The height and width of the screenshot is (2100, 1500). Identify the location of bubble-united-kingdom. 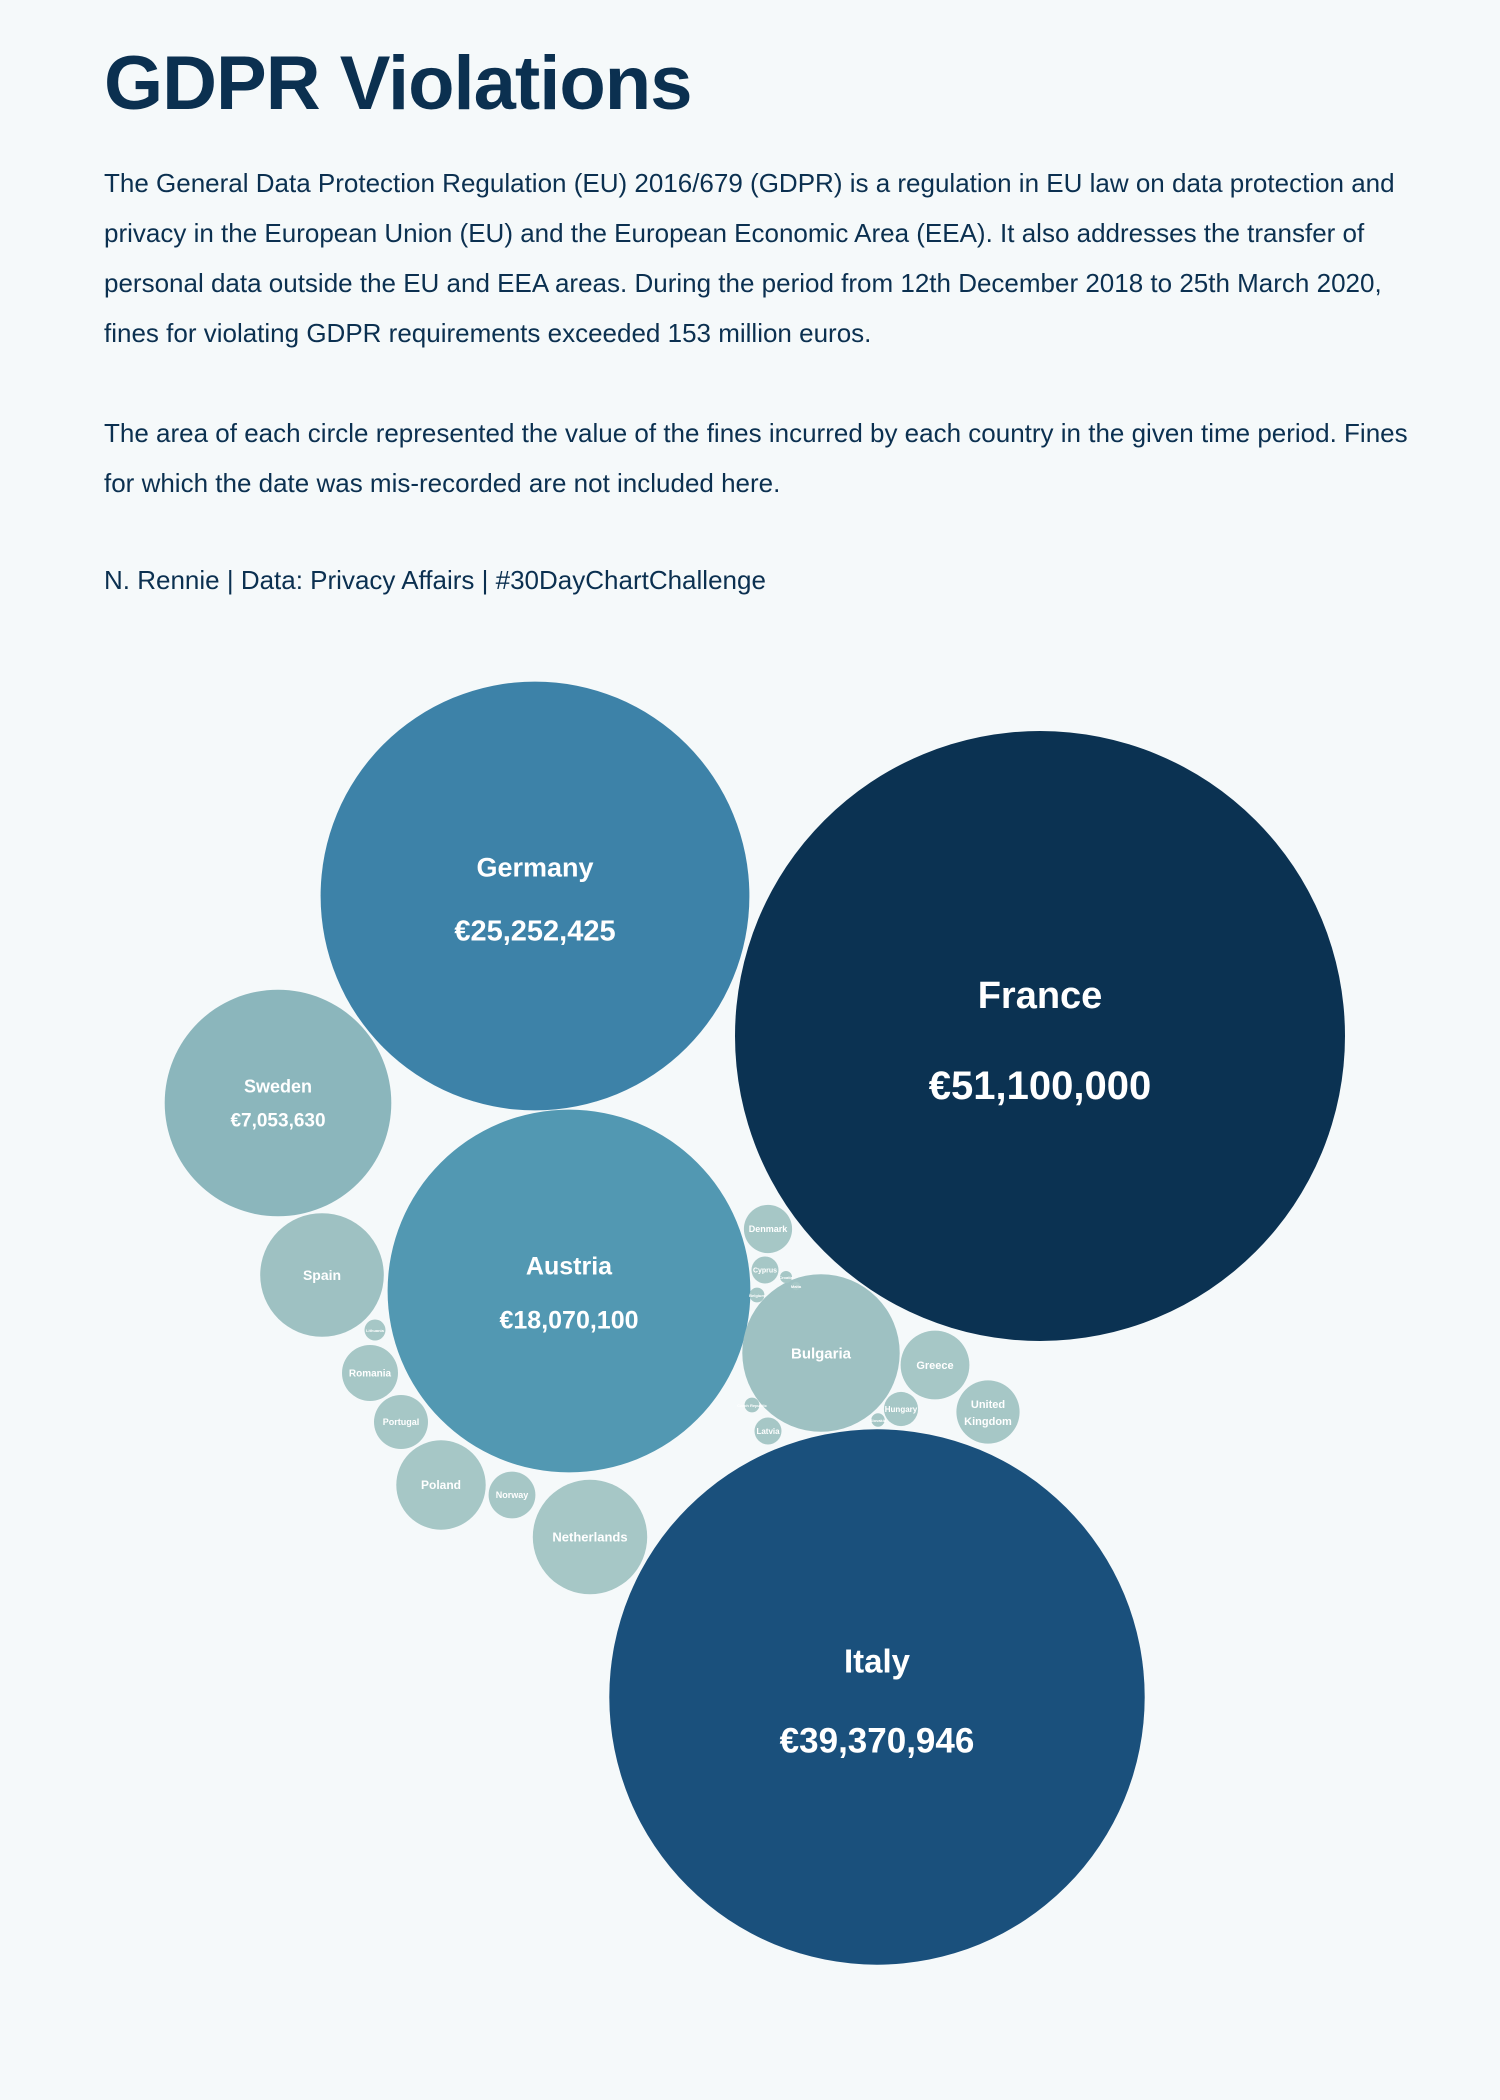
(988, 1412).